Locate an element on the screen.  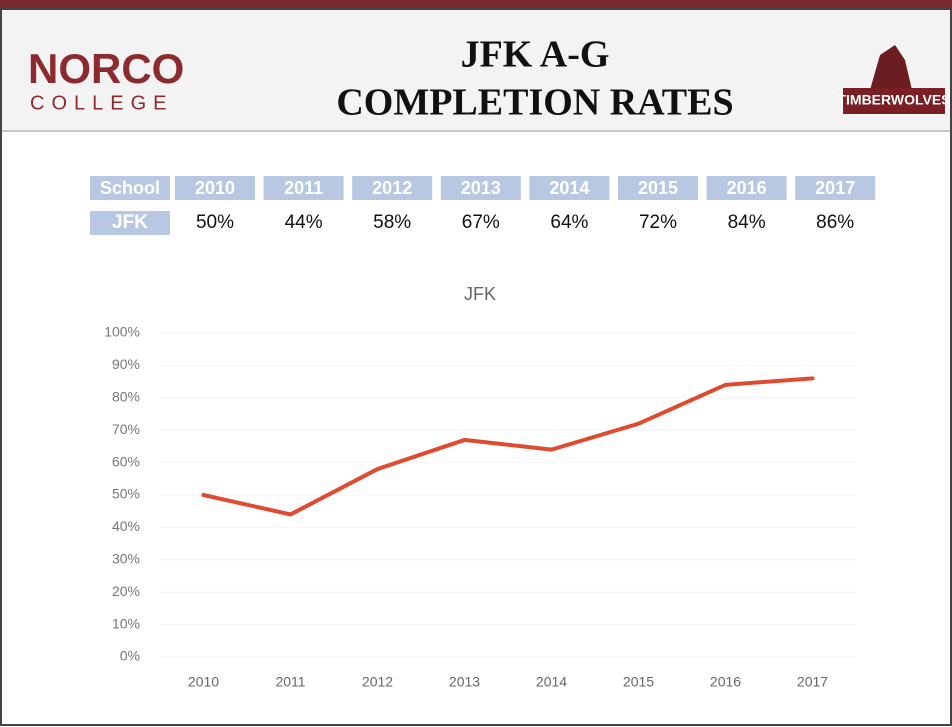
x-tick-label: 2011 is located at coordinates (290, 682).